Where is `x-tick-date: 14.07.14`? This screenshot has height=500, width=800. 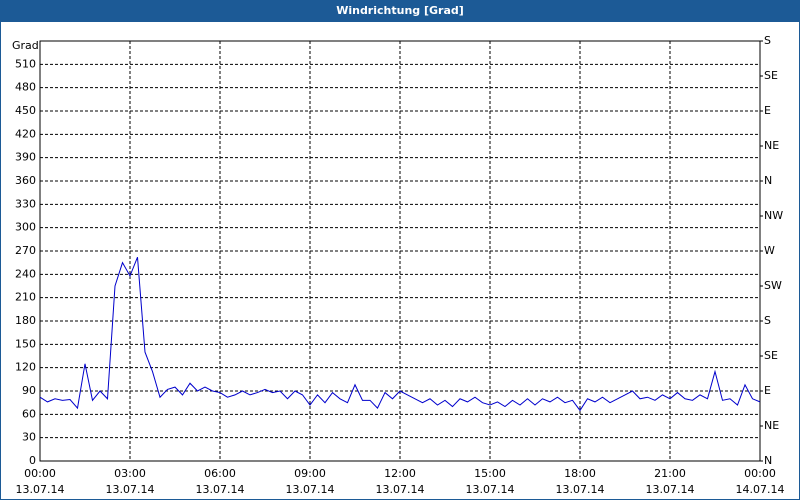
x-tick-date: 14.07.14 is located at coordinates (760, 489).